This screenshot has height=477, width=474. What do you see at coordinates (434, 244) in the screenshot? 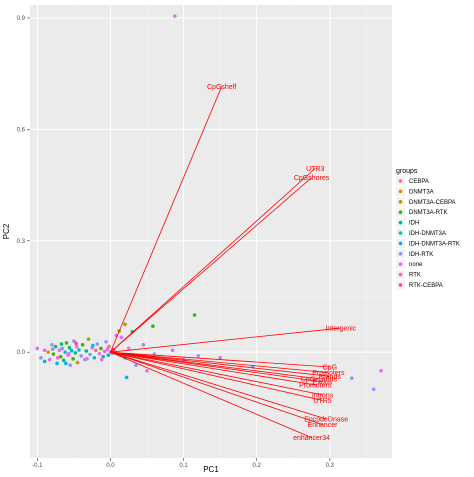
I see `legend-label: IDH-DNMT3A-RTK` at bounding box center [434, 244].